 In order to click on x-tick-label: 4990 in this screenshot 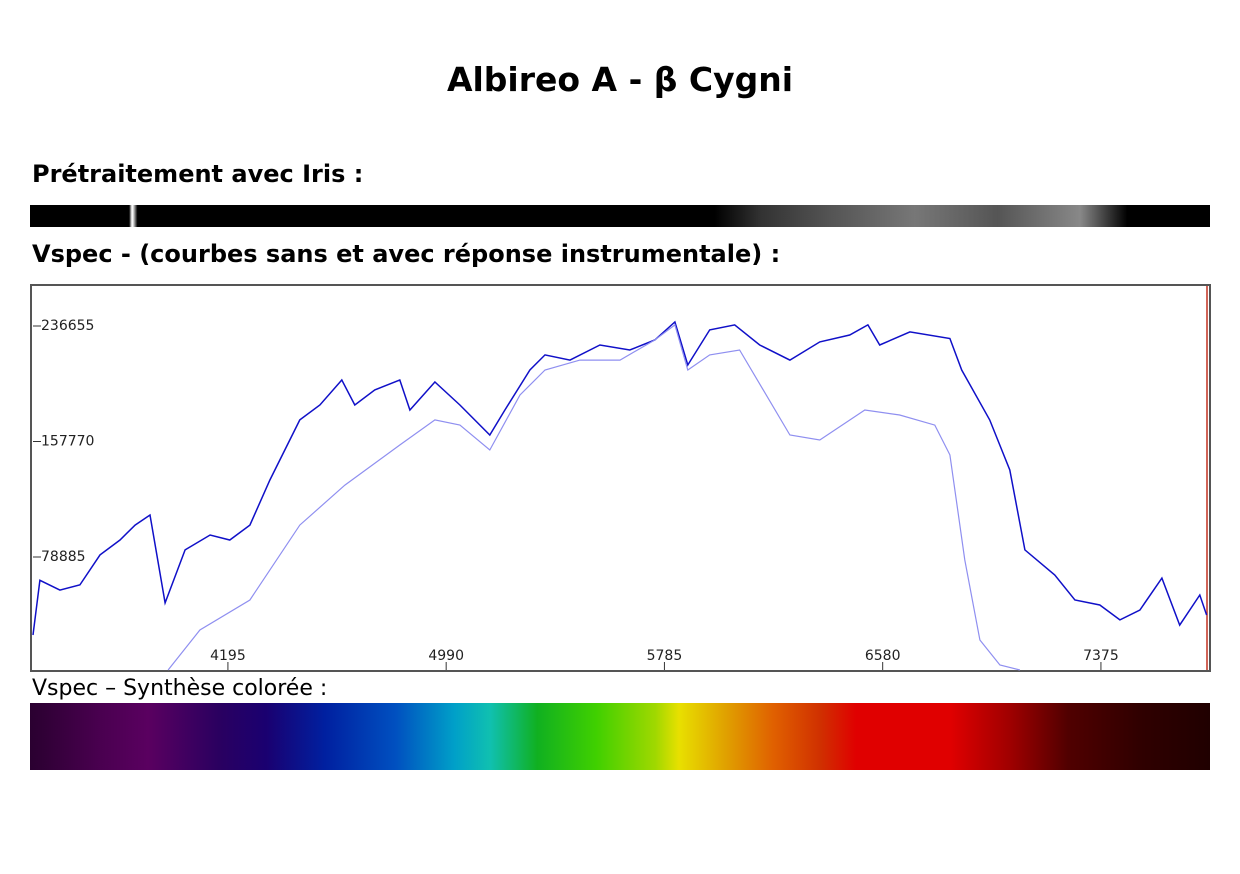, I will do `click(446, 656)`.